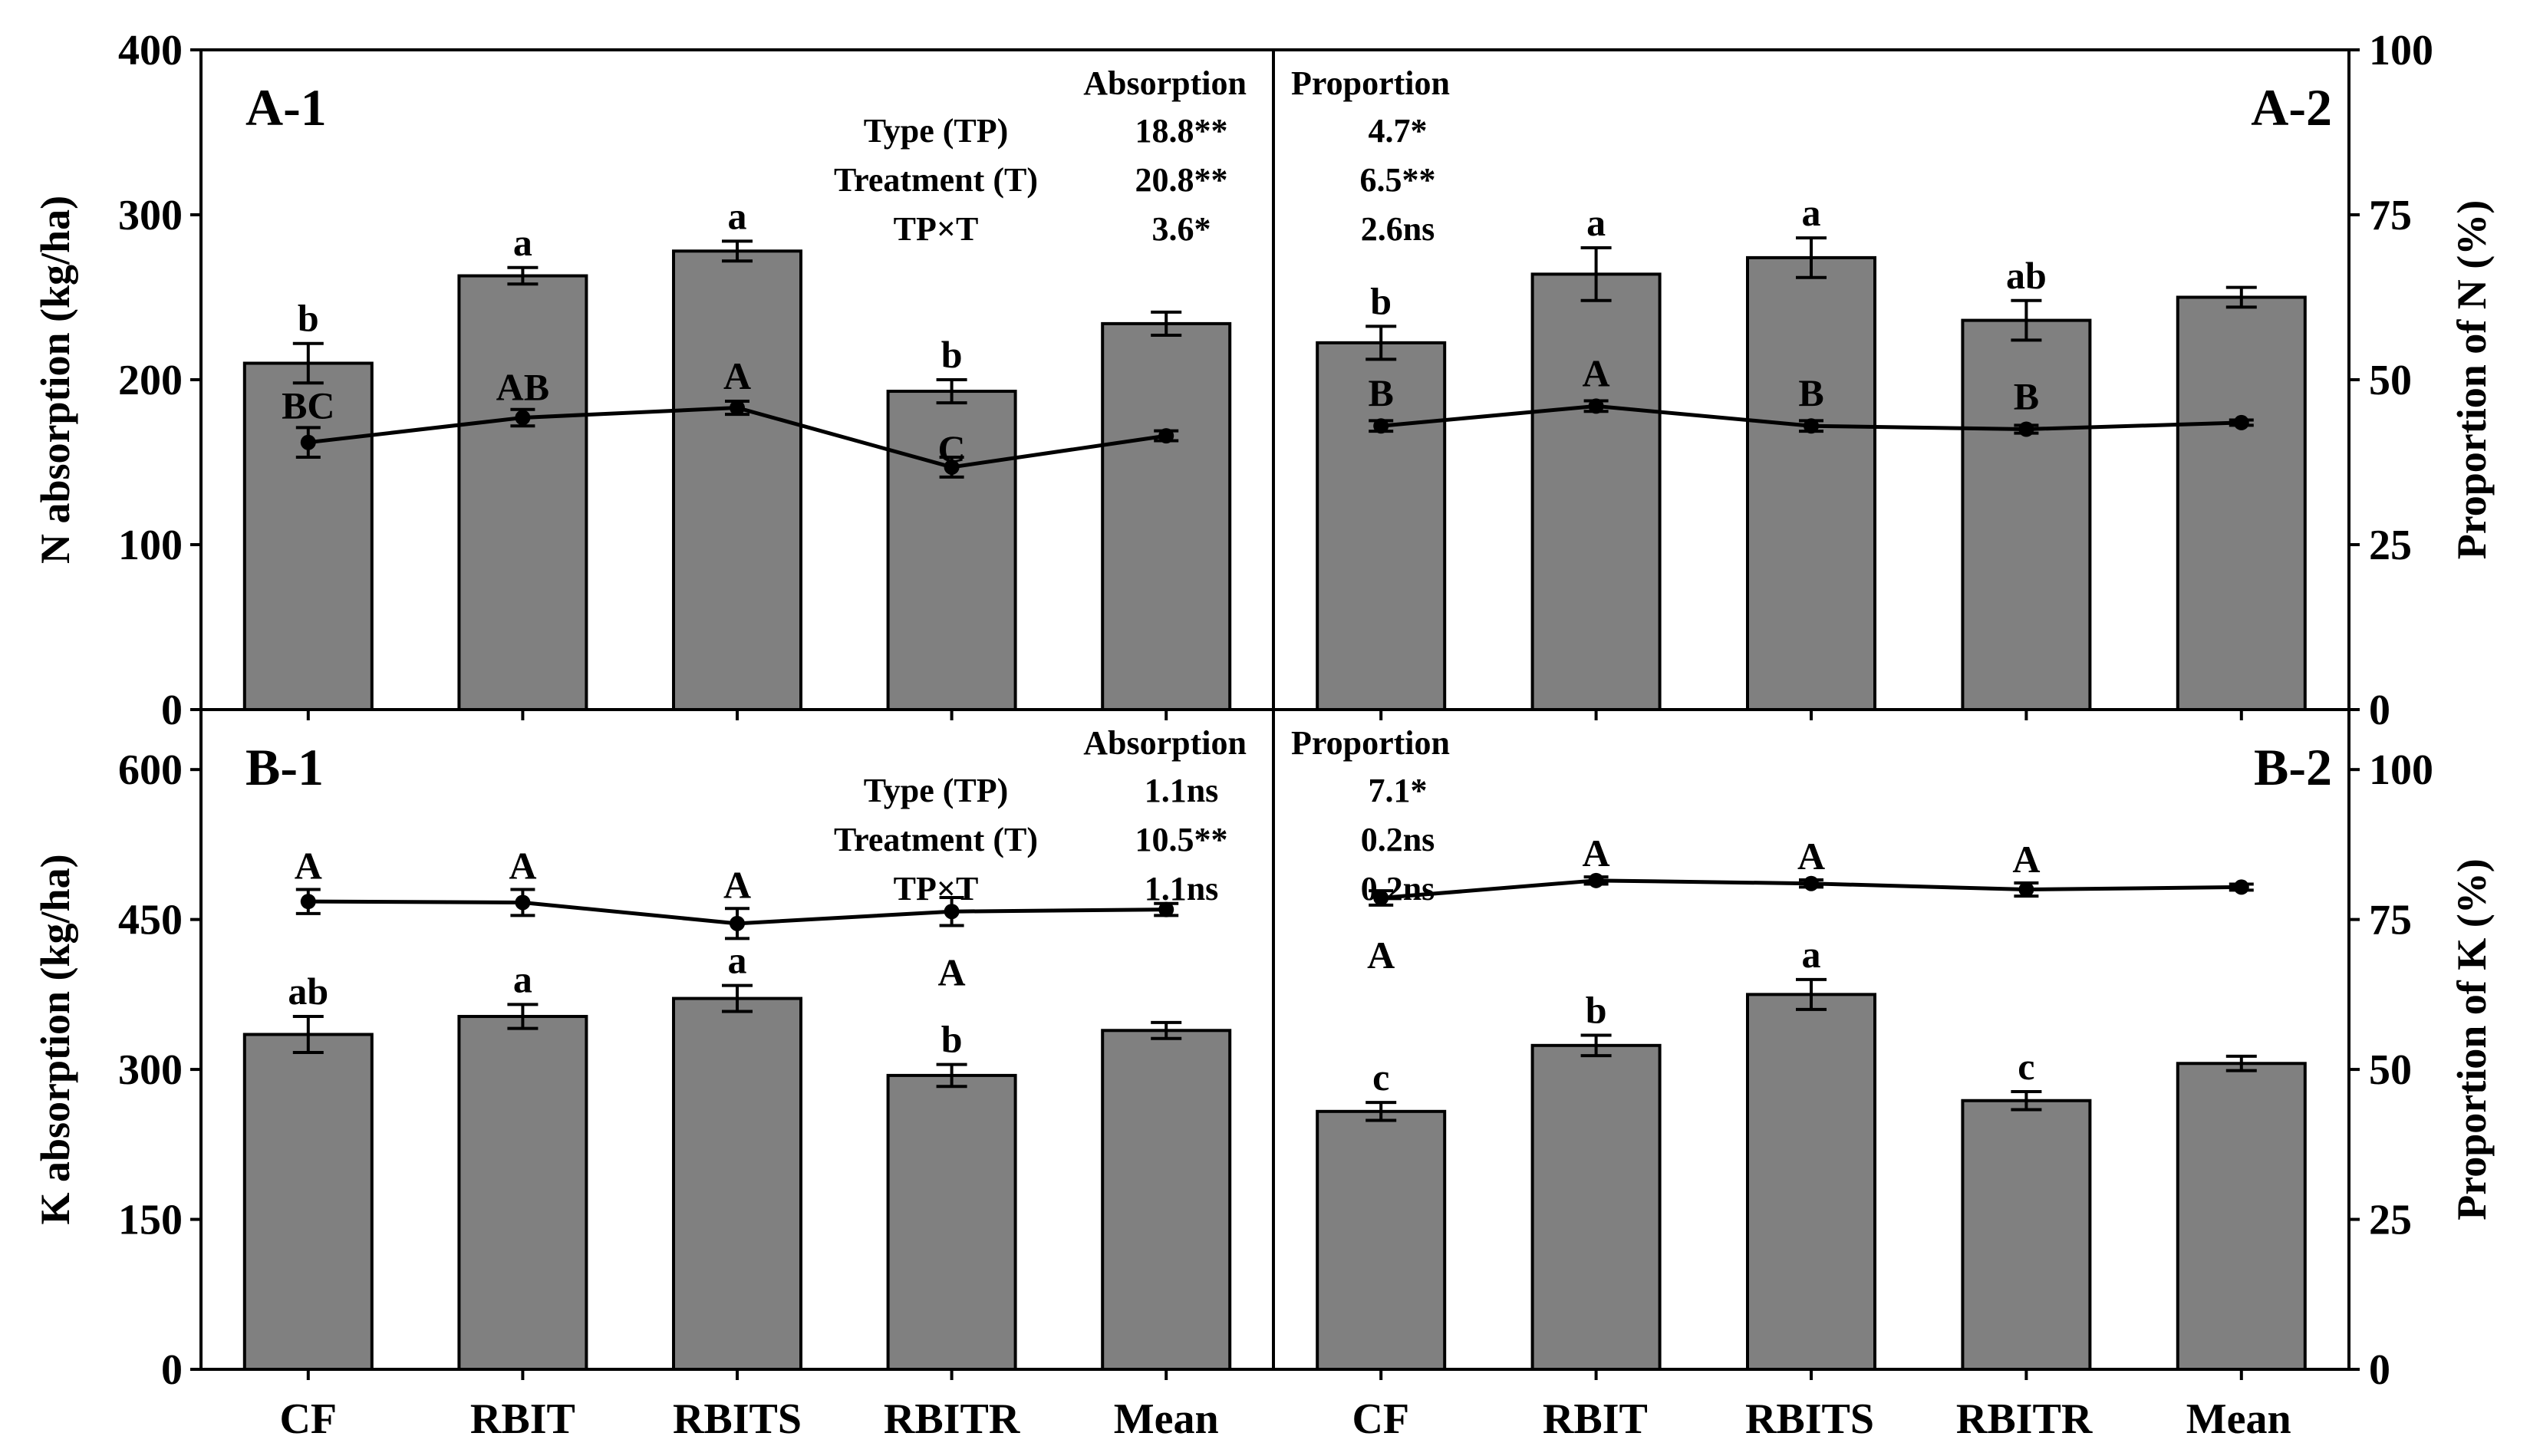  I want to click on y-tick-label: 600, so click(150, 770).